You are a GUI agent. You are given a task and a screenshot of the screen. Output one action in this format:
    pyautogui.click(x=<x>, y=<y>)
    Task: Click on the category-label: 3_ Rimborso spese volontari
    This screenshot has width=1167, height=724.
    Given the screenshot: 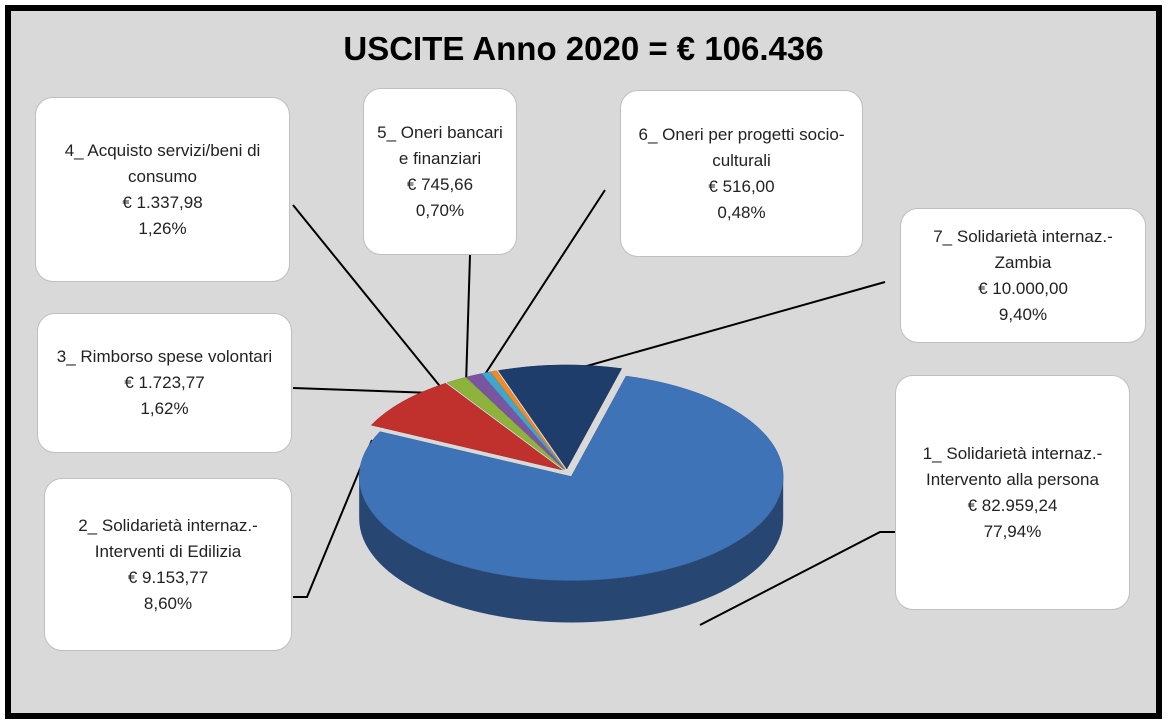 What is the action you would take?
    pyautogui.click(x=164, y=356)
    